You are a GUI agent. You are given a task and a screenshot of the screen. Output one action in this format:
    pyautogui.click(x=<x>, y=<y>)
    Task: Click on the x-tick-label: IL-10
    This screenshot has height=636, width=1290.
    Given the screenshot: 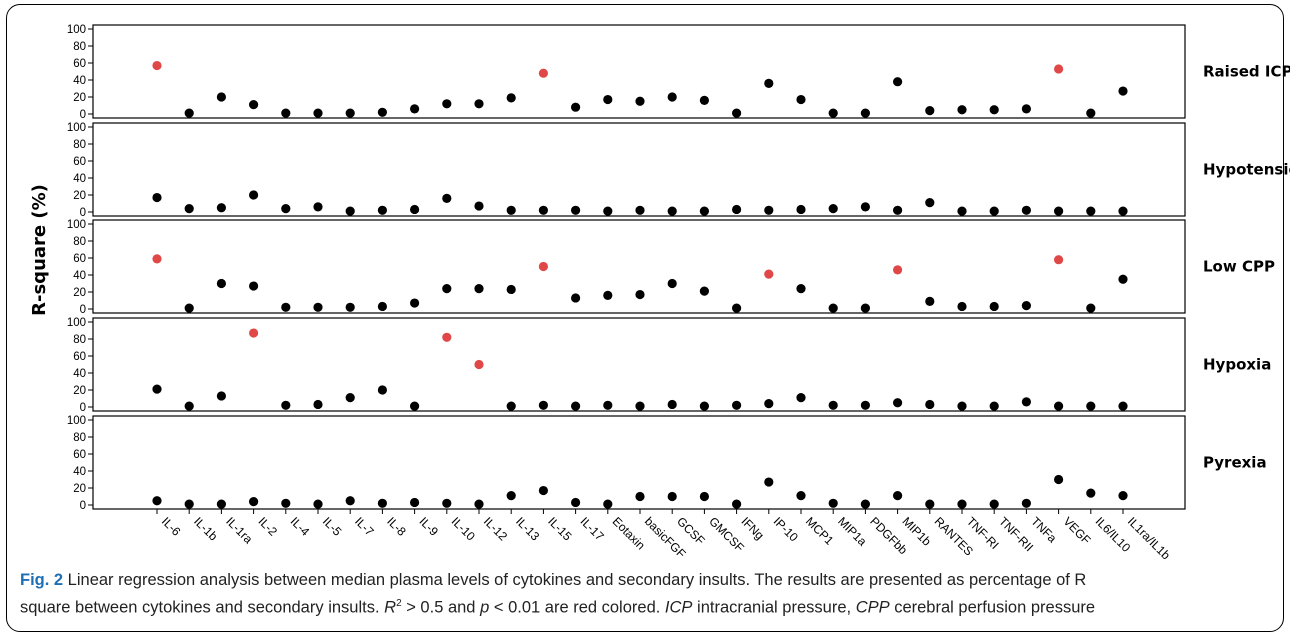 What is the action you would take?
    pyautogui.click(x=463, y=528)
    